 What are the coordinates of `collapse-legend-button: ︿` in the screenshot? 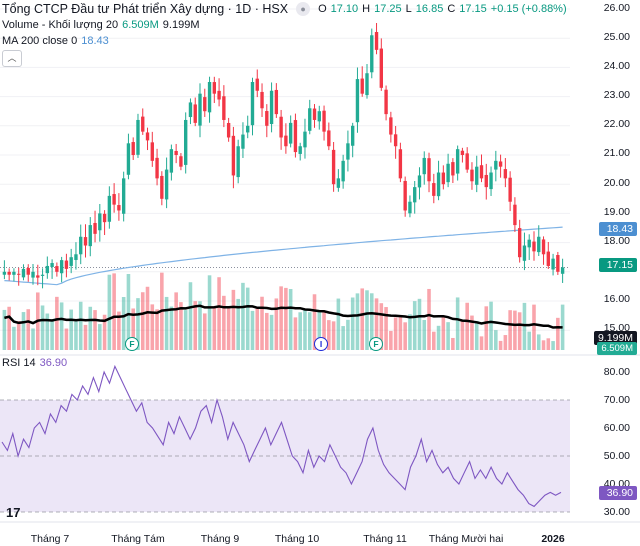 It's located at (12, 58).